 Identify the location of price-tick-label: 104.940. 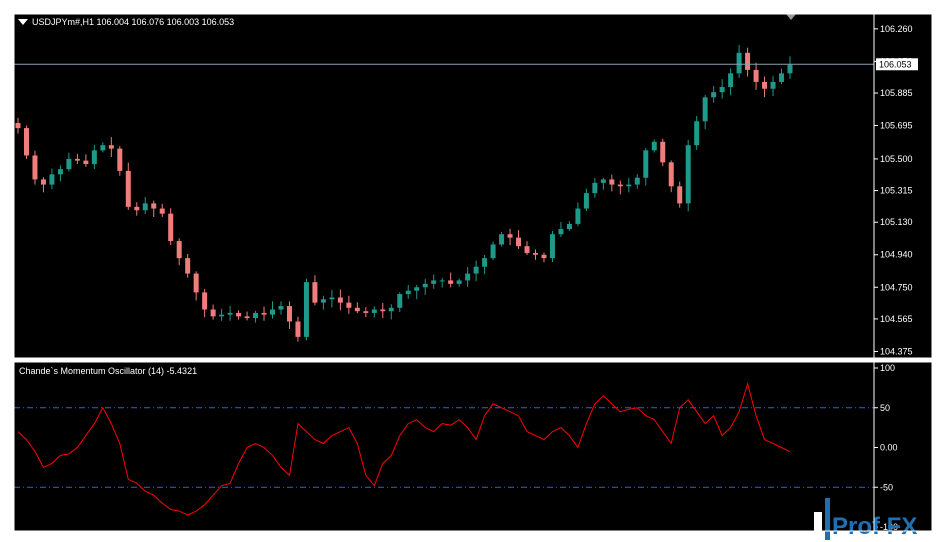
(896, 255).